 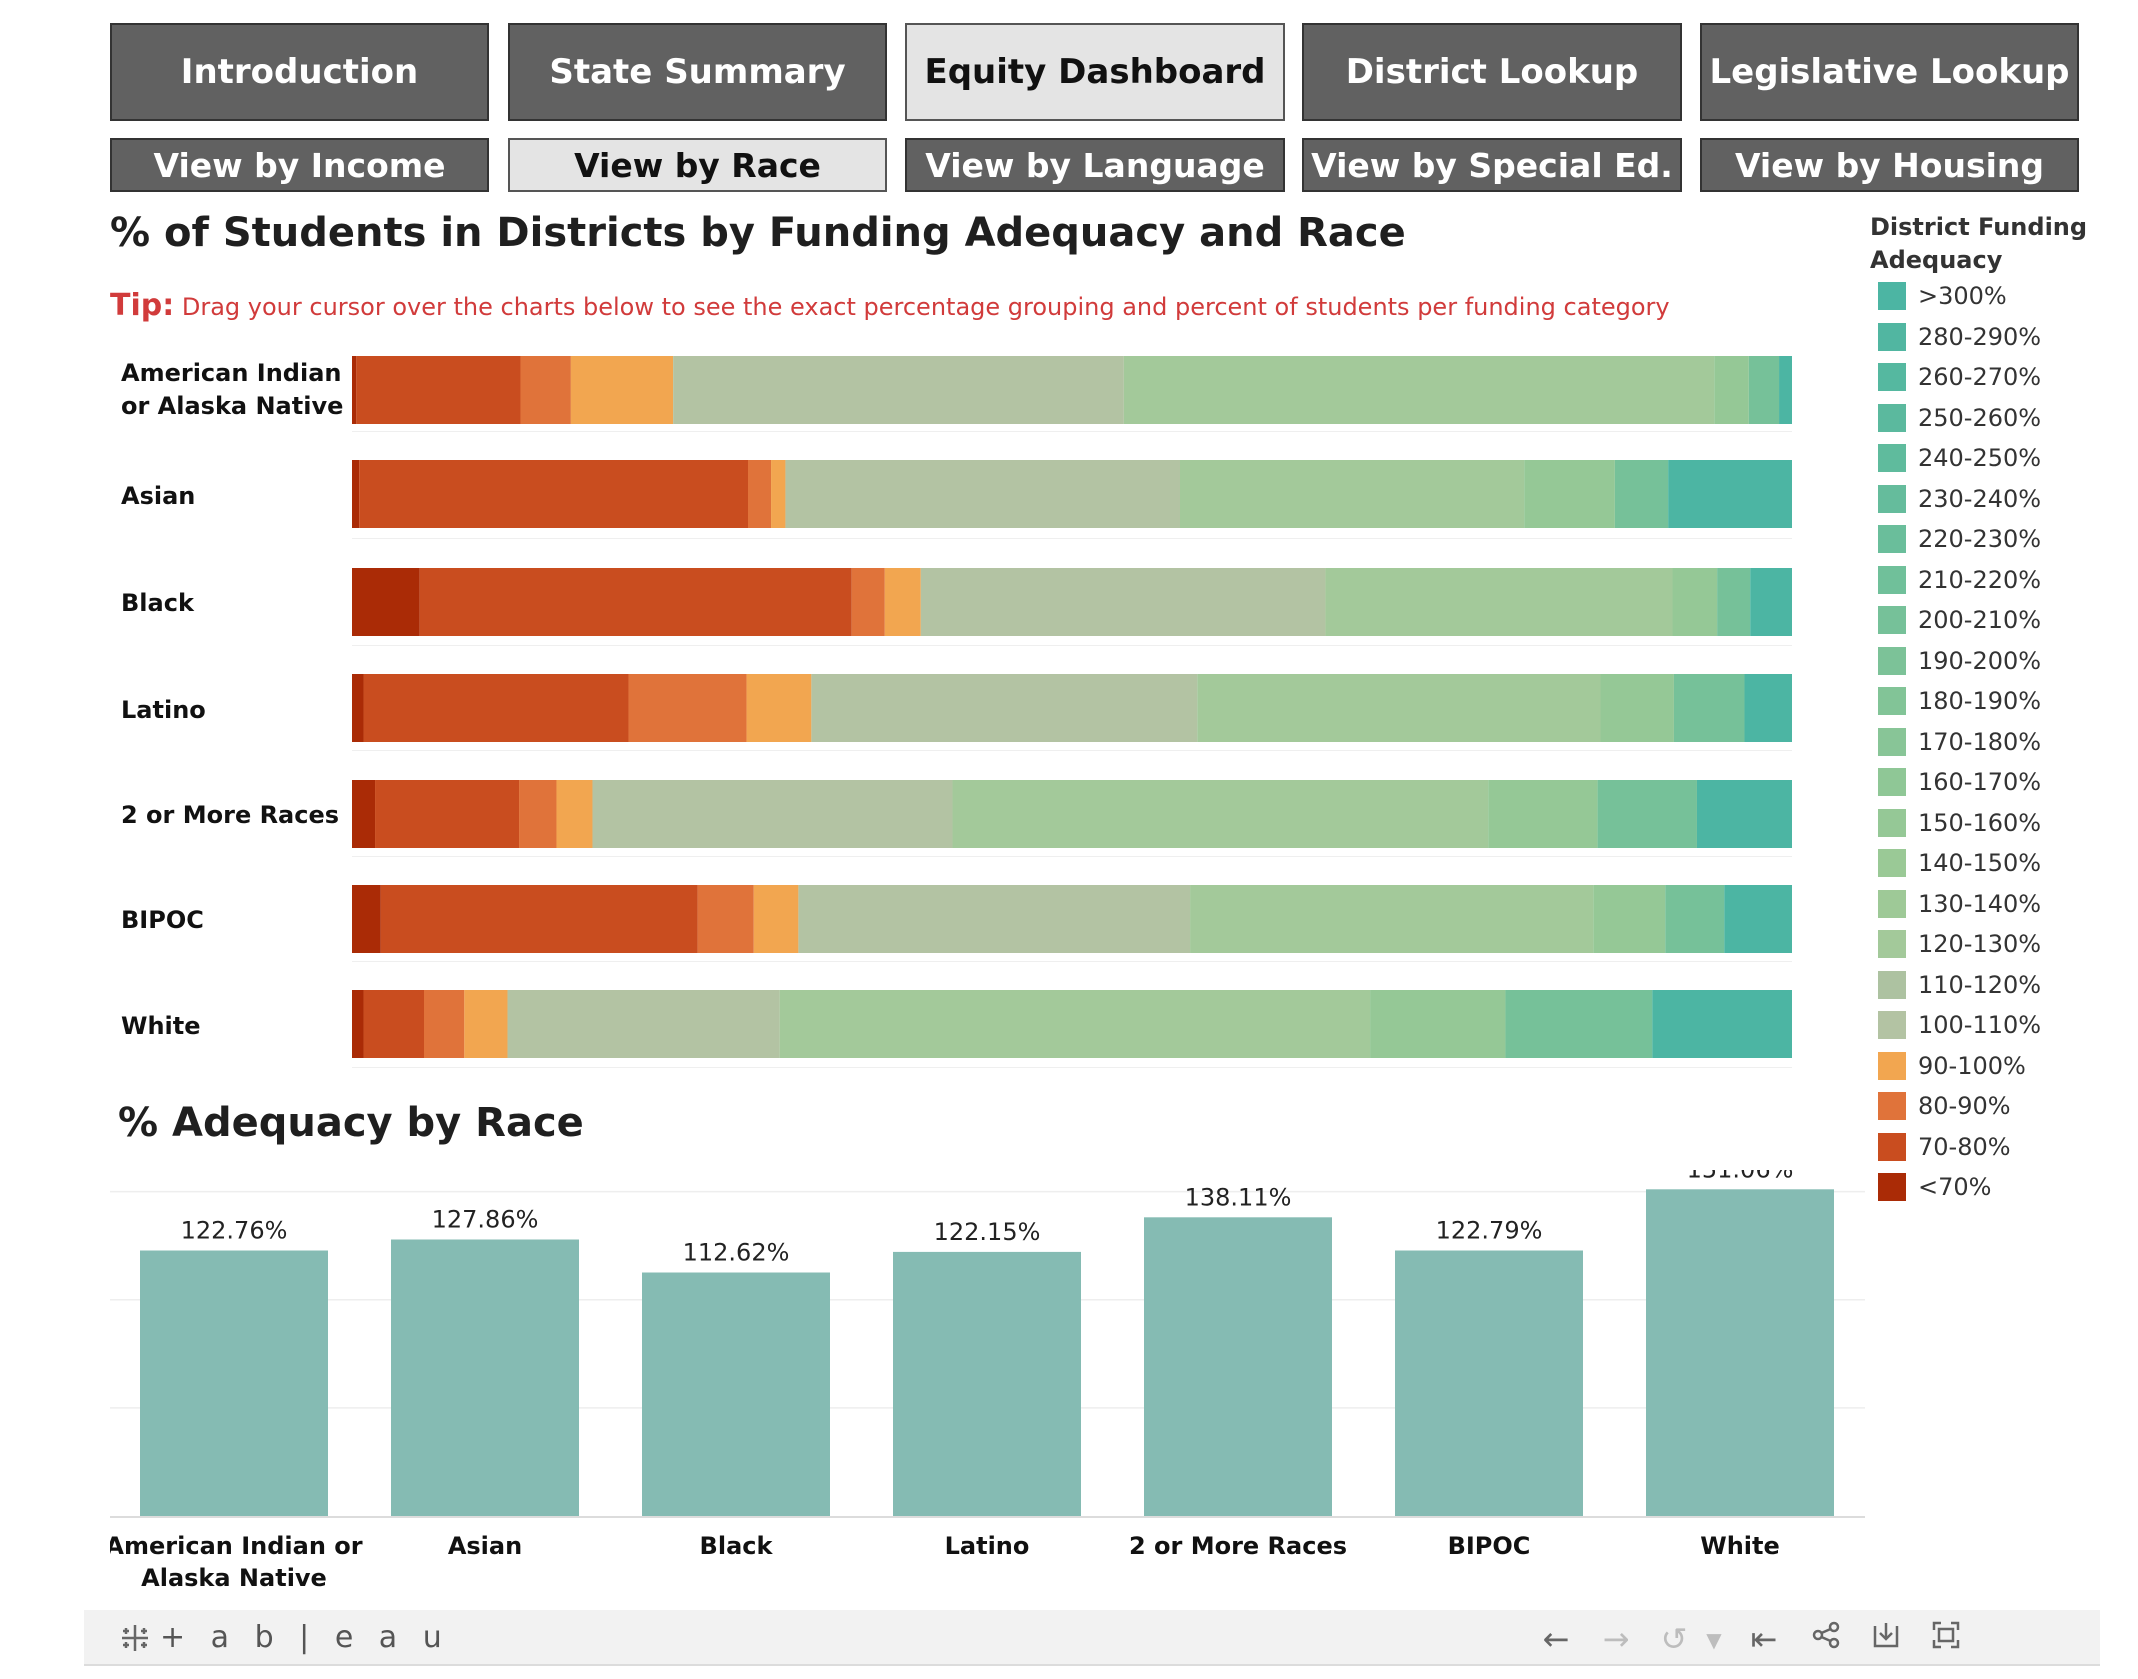 What do you see at coordinates (1556, 1639) in the screenshot?
I see `undo-icon: ←` at bounding box center [1556, 1639].